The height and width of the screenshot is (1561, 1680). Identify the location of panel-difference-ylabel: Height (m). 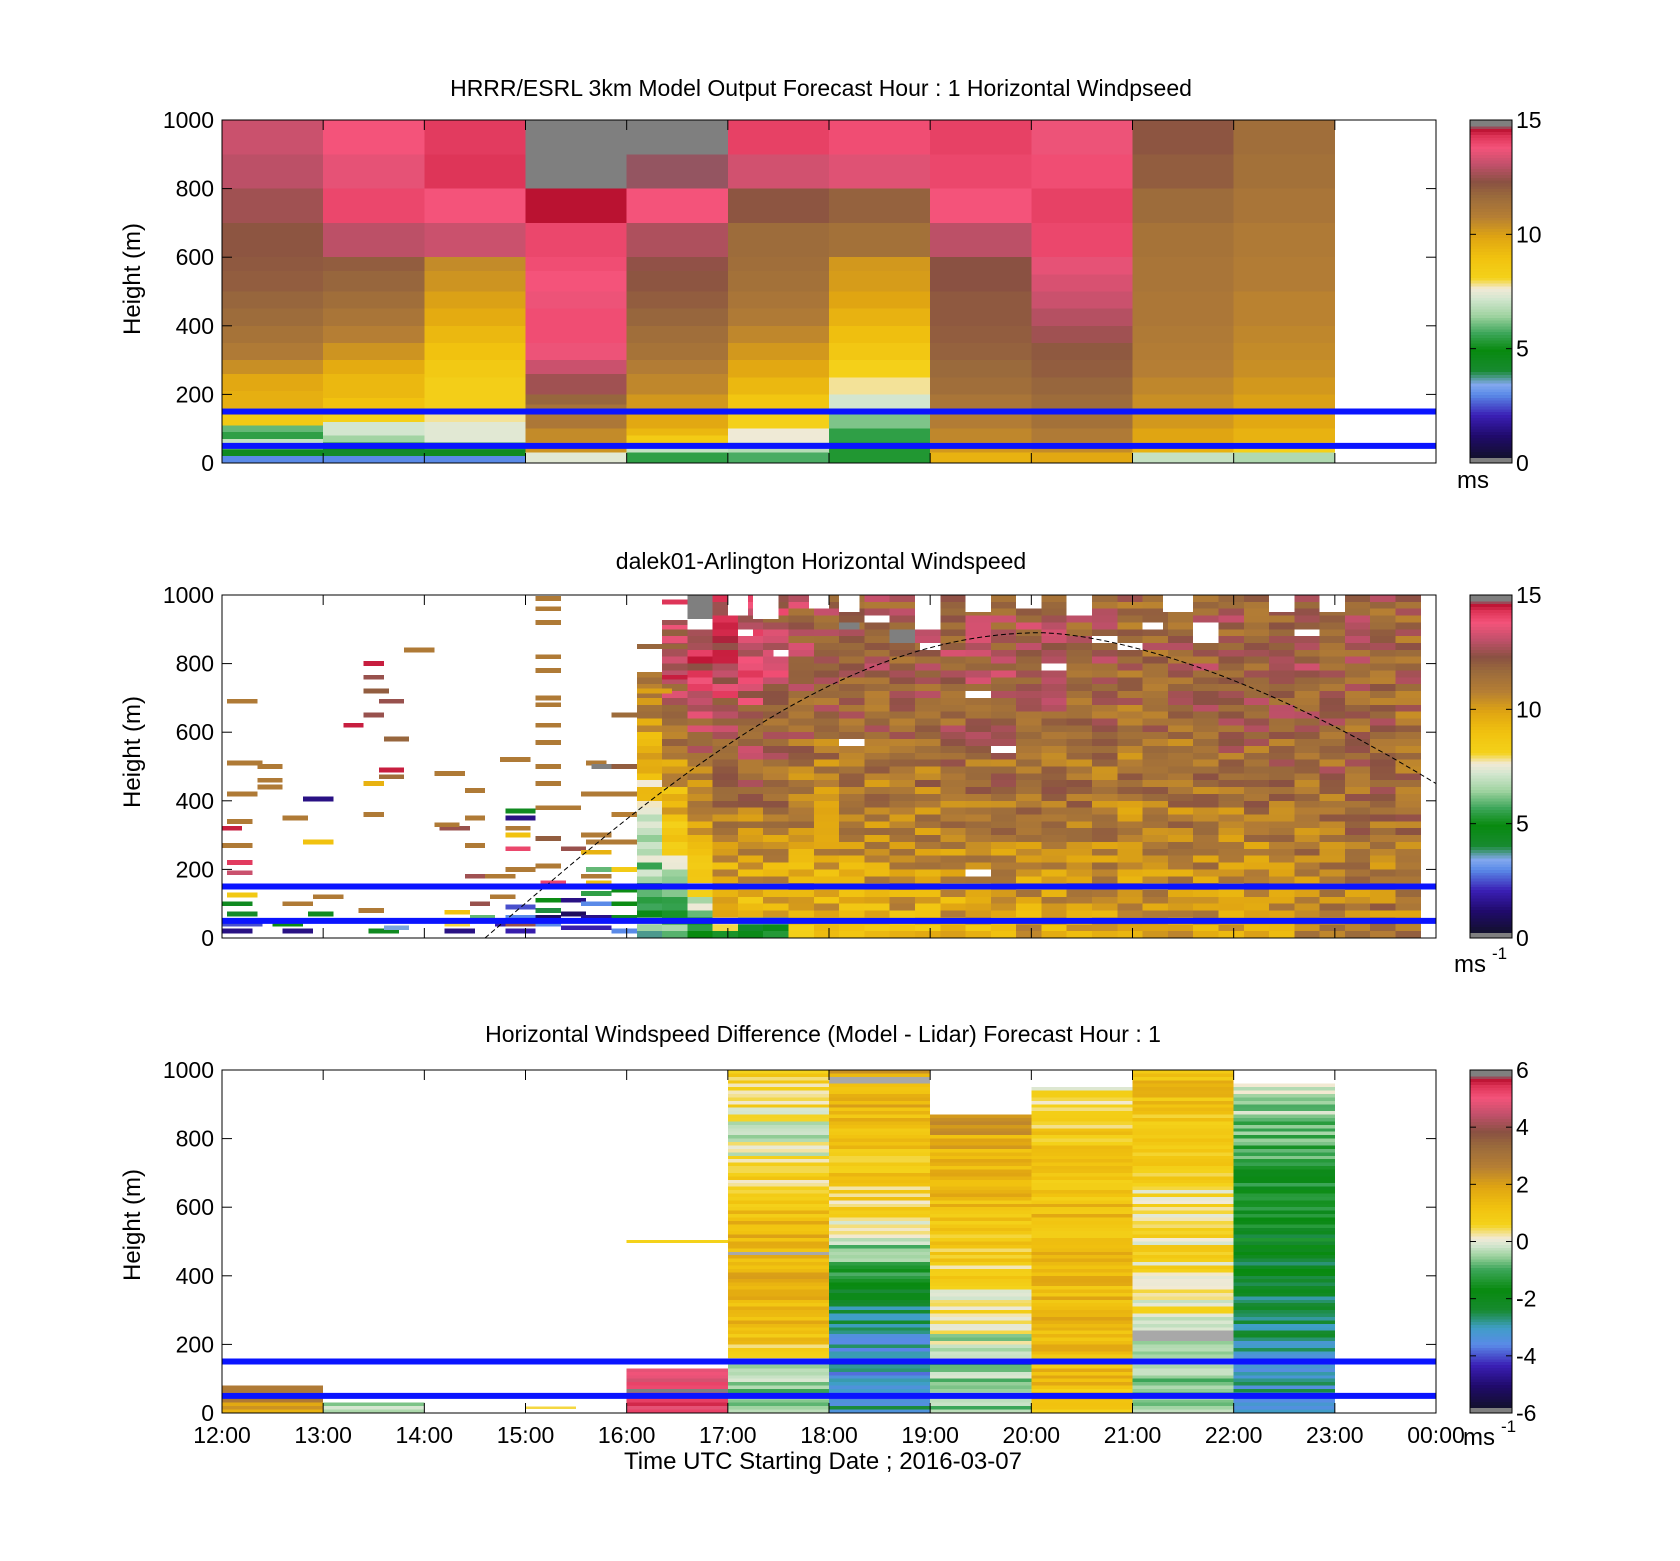
(132, 1225).